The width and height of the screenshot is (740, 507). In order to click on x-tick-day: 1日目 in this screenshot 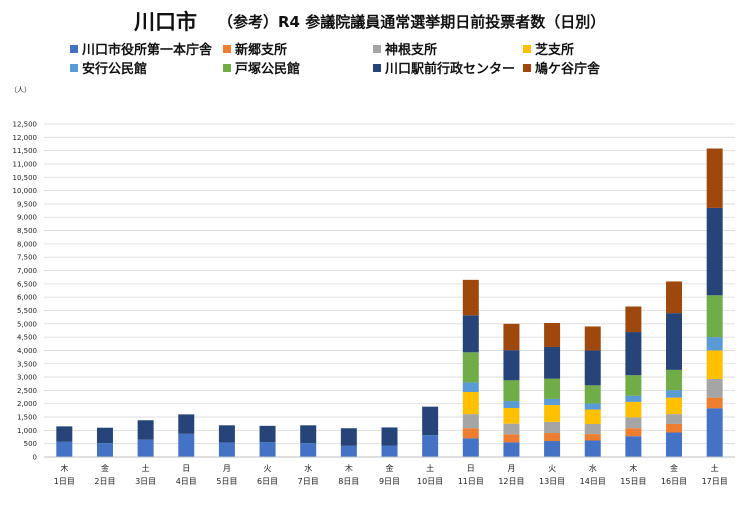, I will do `click(64, 481)`.